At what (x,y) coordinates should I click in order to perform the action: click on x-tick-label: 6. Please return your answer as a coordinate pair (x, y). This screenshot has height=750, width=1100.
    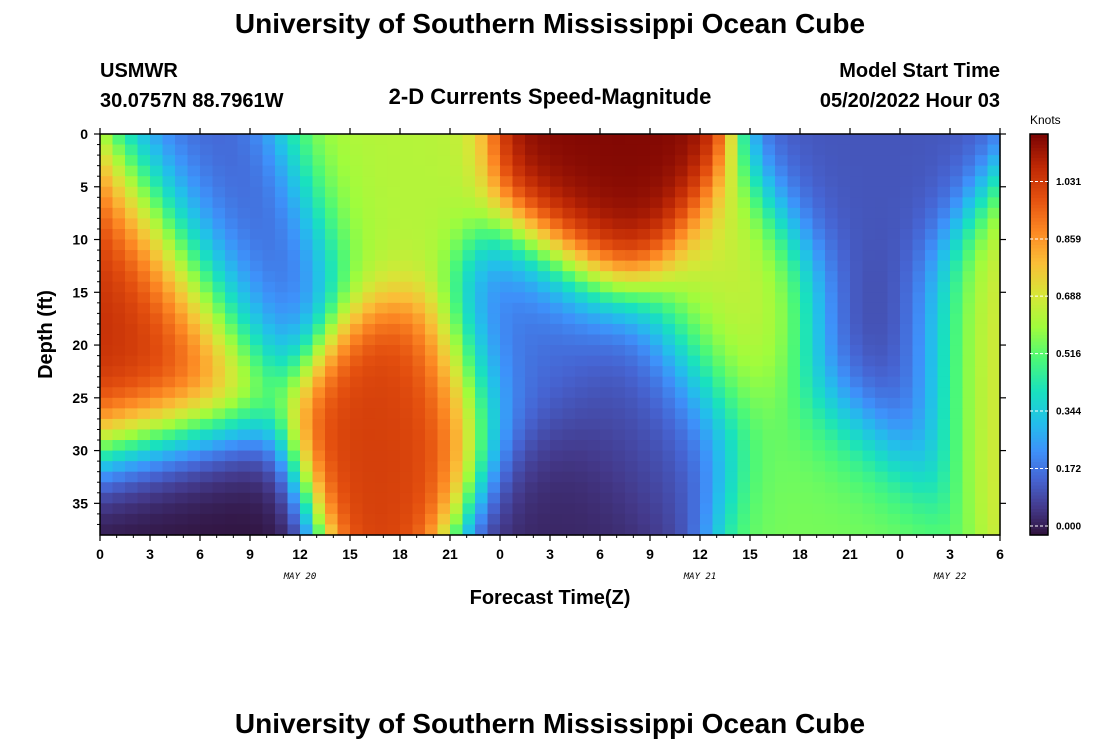
    Looking at the image, I should click on (200, 554).